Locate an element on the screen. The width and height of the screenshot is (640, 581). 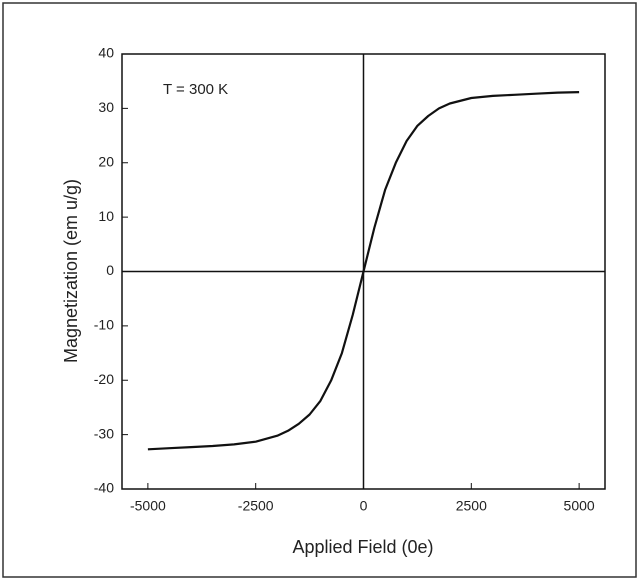
y-tick-label: -30 is located at coordinates (104, 433).